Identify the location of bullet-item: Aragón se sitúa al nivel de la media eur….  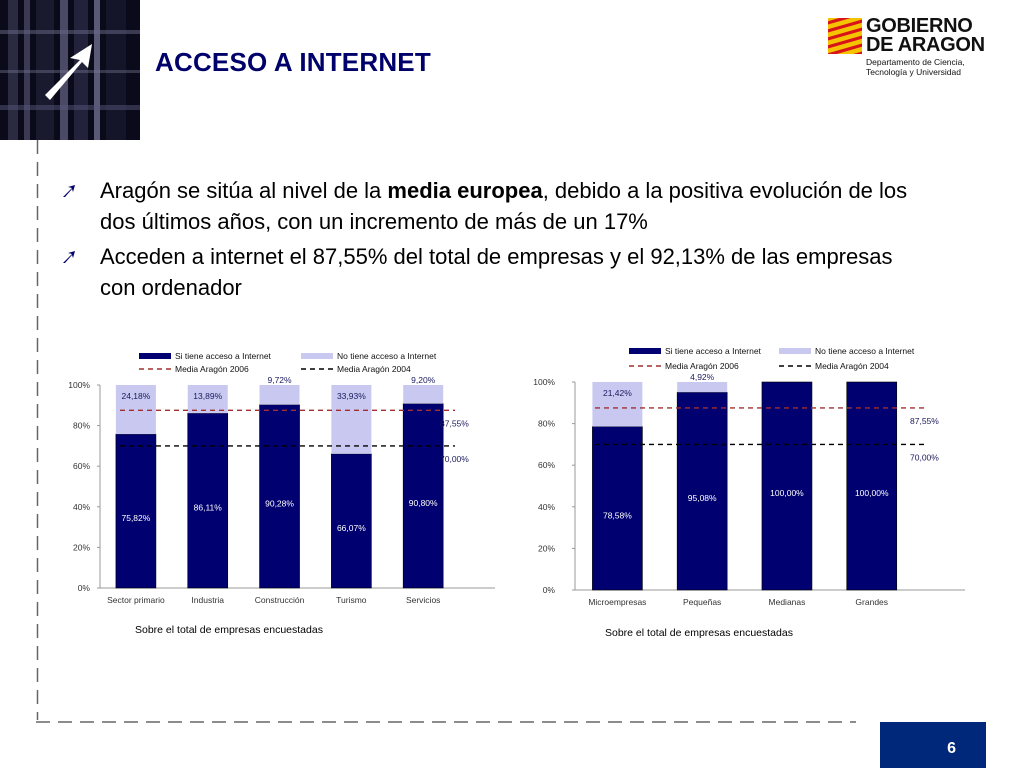
(497, 206).